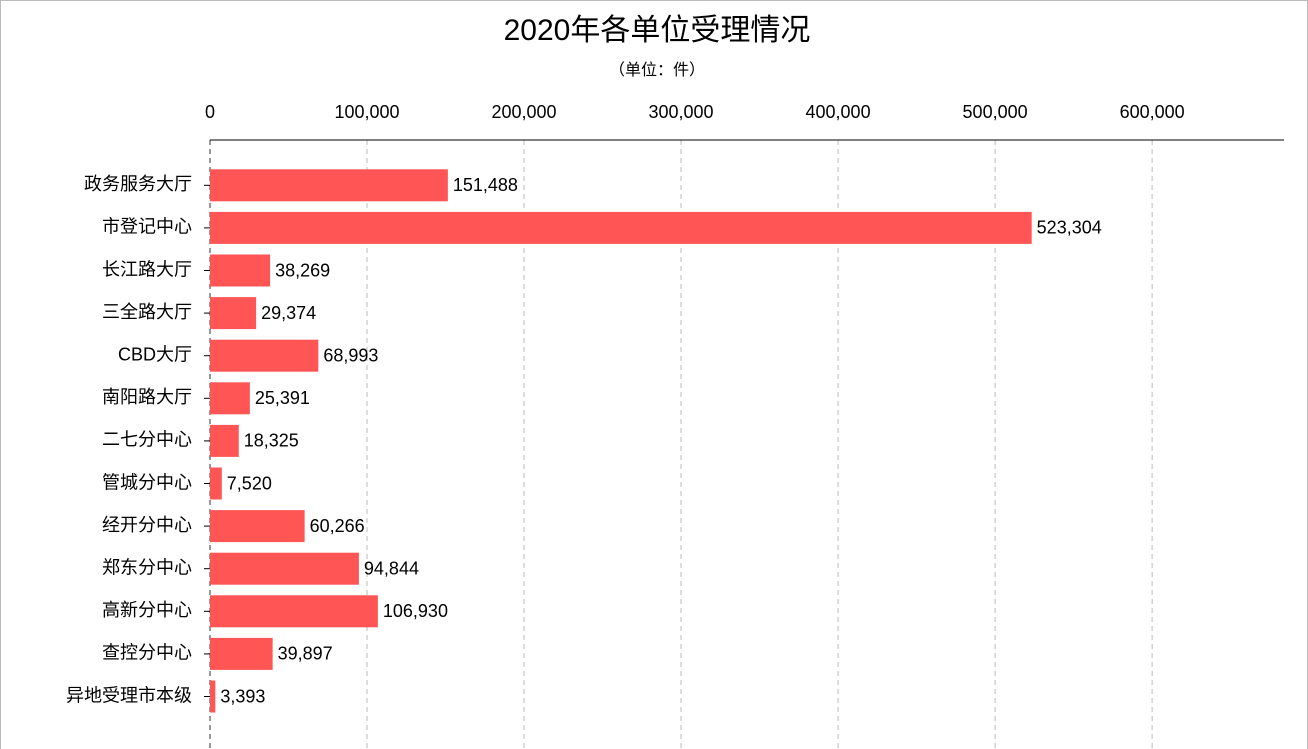 This screenshot has height=749, width=1308. Describe the element at coordinates (681, 112) in the screenshot. I see `x-tick-label: 300,000` at that location.